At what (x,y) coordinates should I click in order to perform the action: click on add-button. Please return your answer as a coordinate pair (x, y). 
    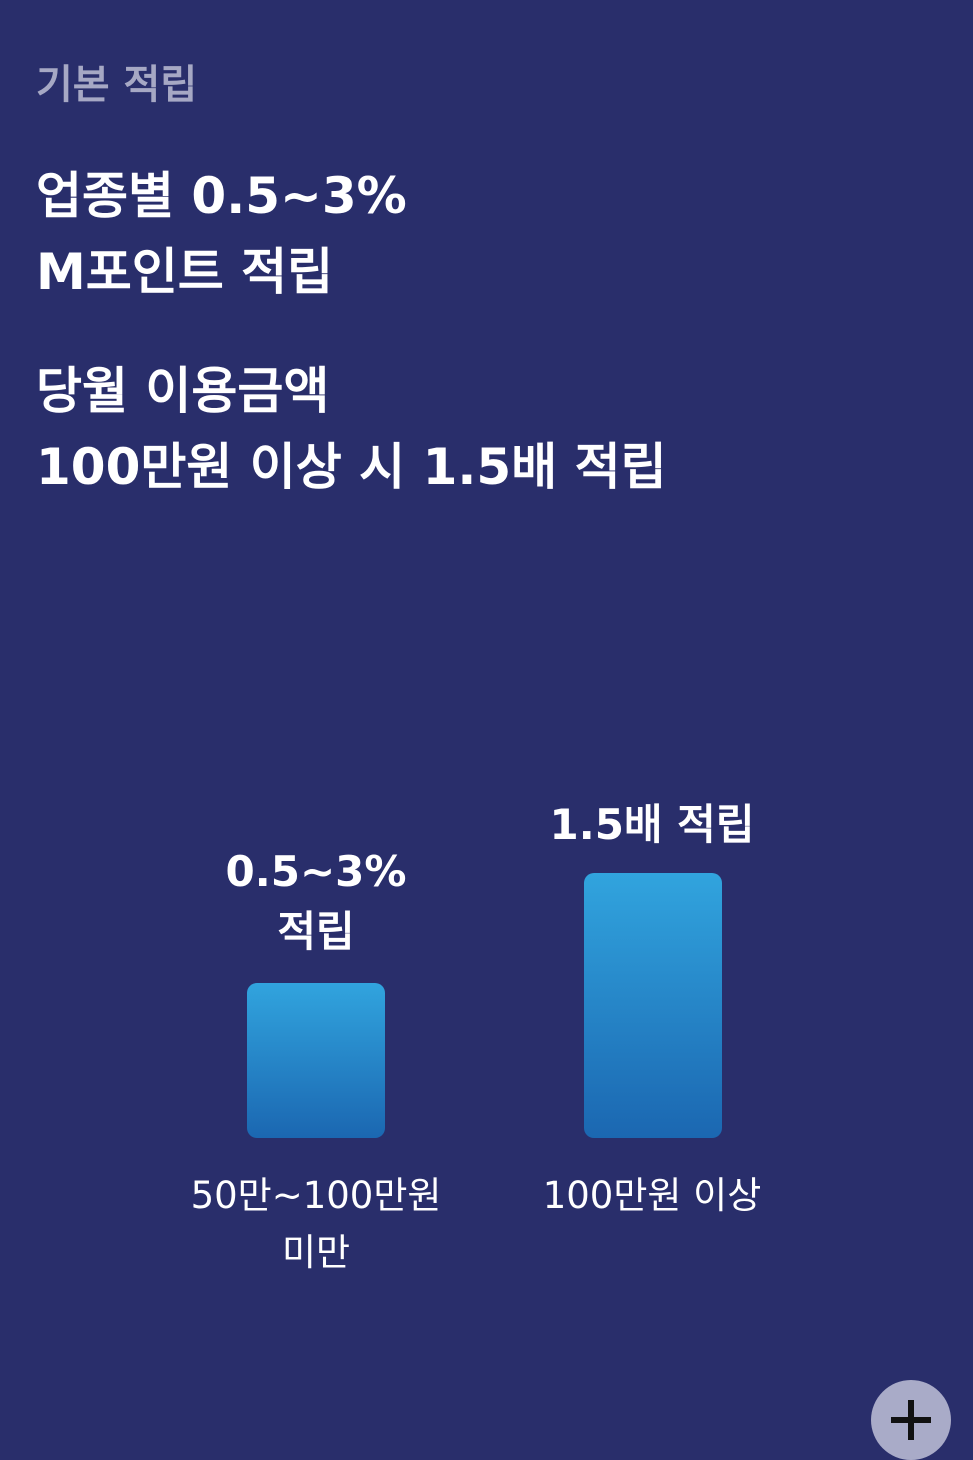
    Looking at the image, I should click on (911, 1420).